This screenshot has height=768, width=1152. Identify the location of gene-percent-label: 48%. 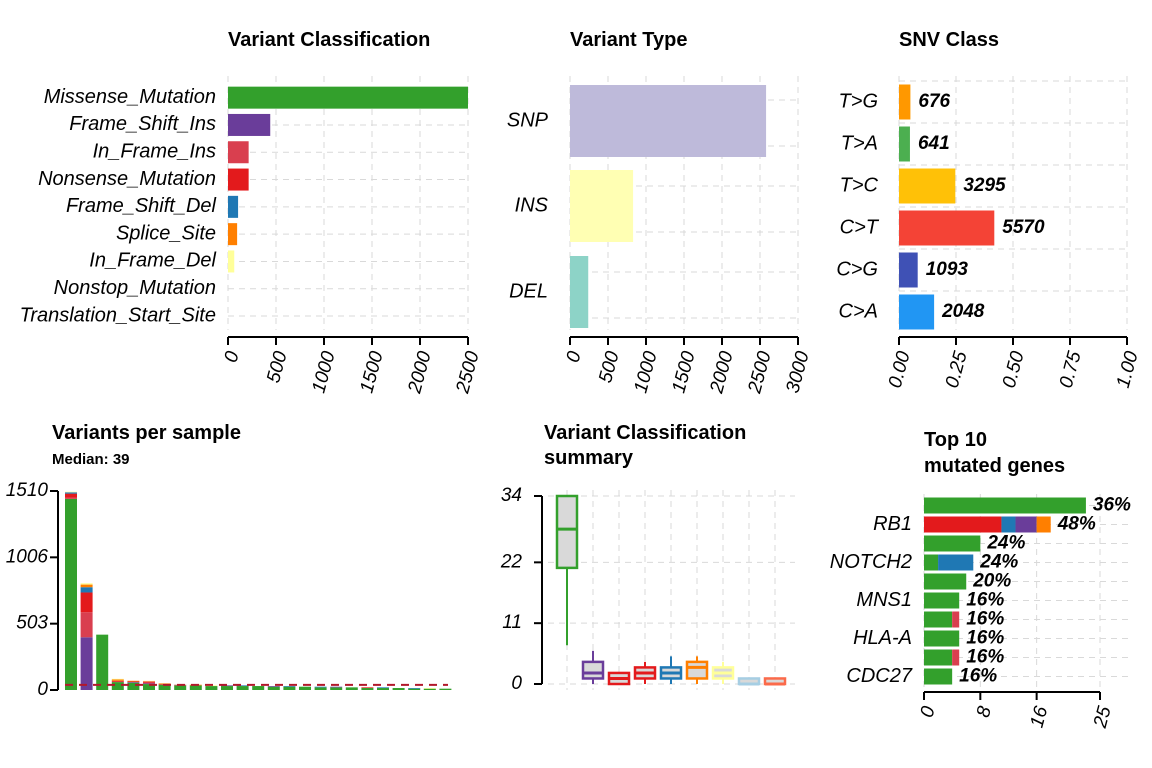
(1076, 524).